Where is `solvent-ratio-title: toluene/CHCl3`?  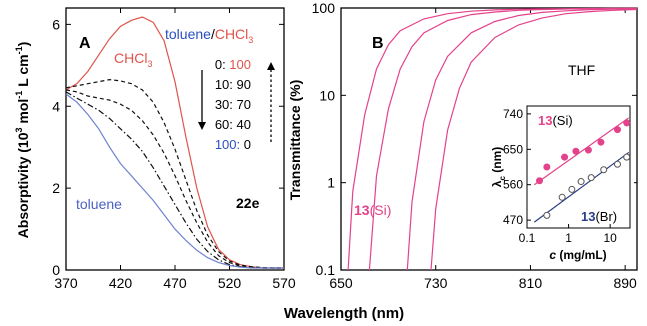 solvent-ratio-title: toluene/CHCl3 is located at coordinates (209, 35).